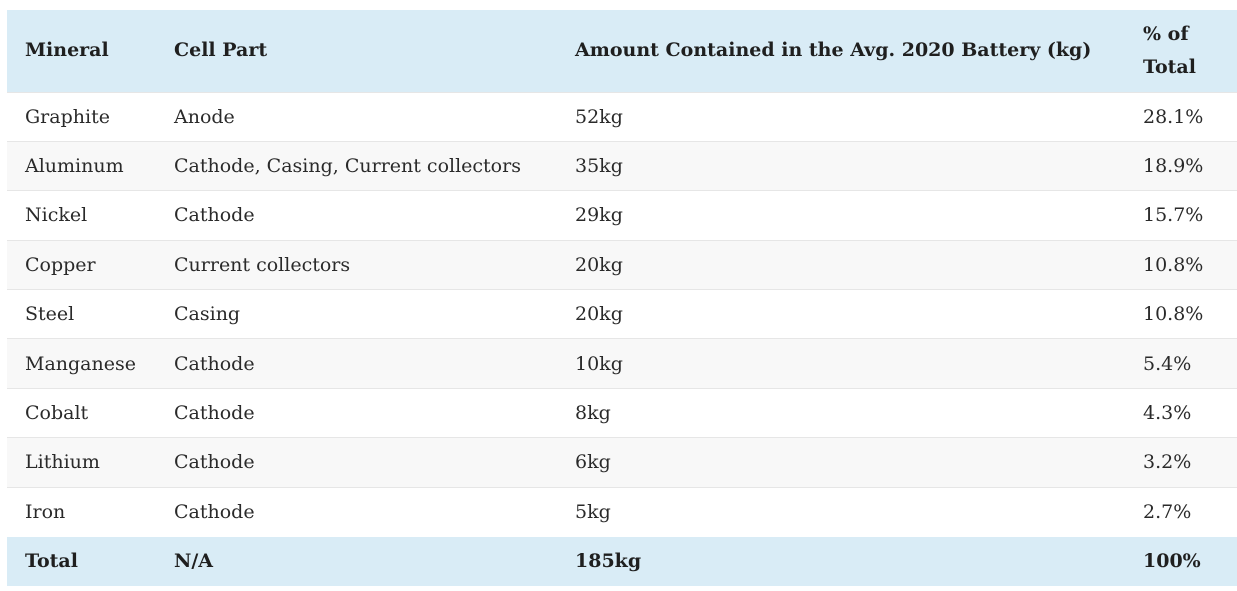 The width and height of the screenshot is (1237, 591). What do you see at coordinates (1166, 33) in the screenshot?
I see `header-percent-line1: % of` at bounding box center [1166, 33].